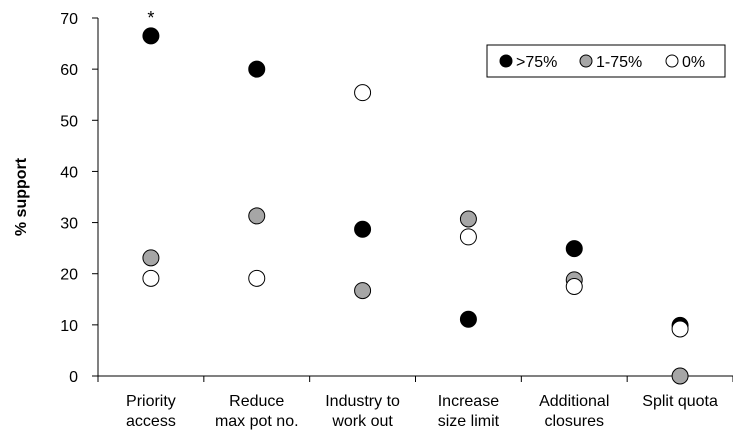 This screenshot has width=733, height=433. I want to click on x-tick-label: Reduce max pot no., so click(257, 411).